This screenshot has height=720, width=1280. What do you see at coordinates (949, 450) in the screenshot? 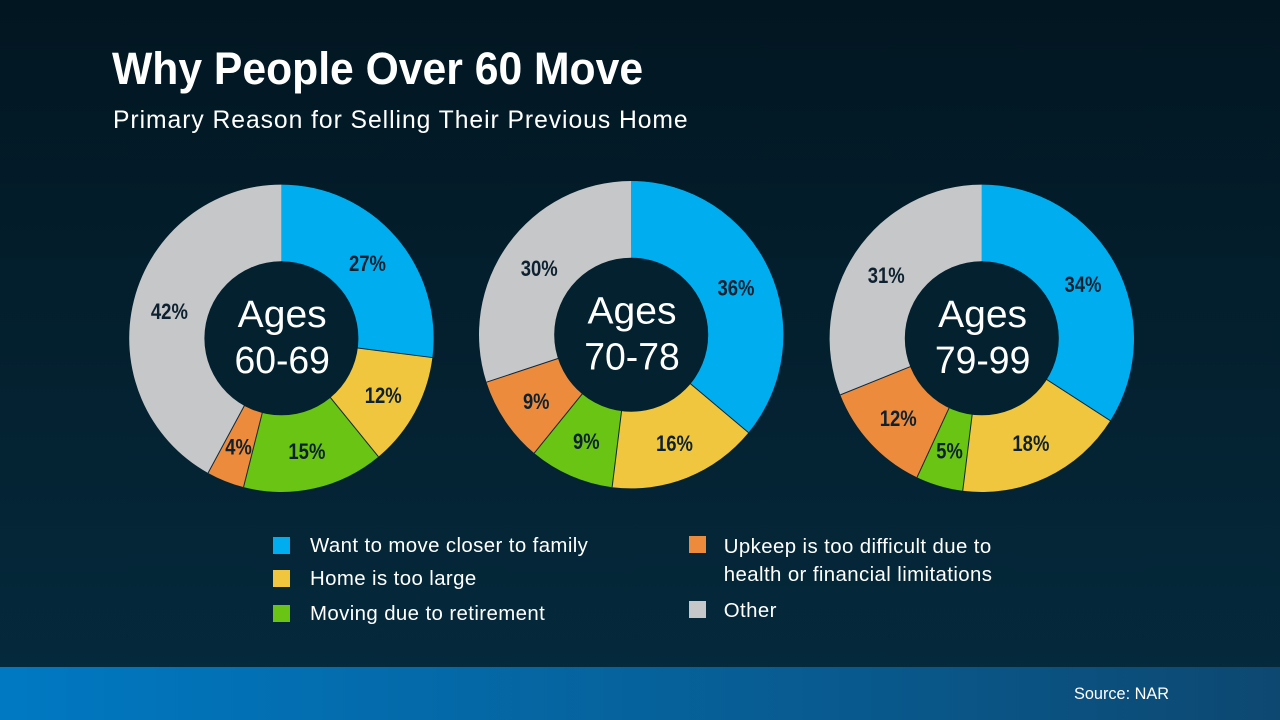
I see `svg-text: 5%` at bounding box center [949, 450].